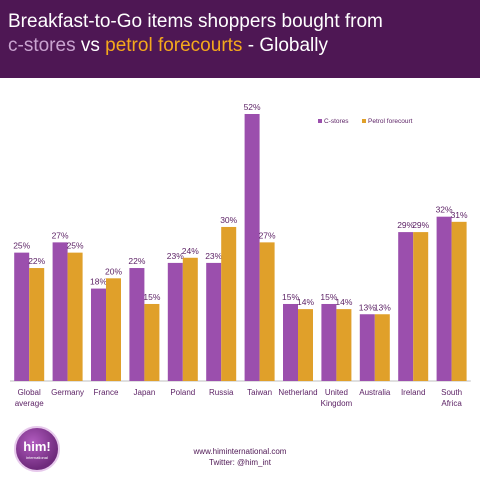 This screenshot has height=480, width=480. Describe the element at coordinates (42, 45) in the screenshot. I see `title-cstores: c-stores` at that location.